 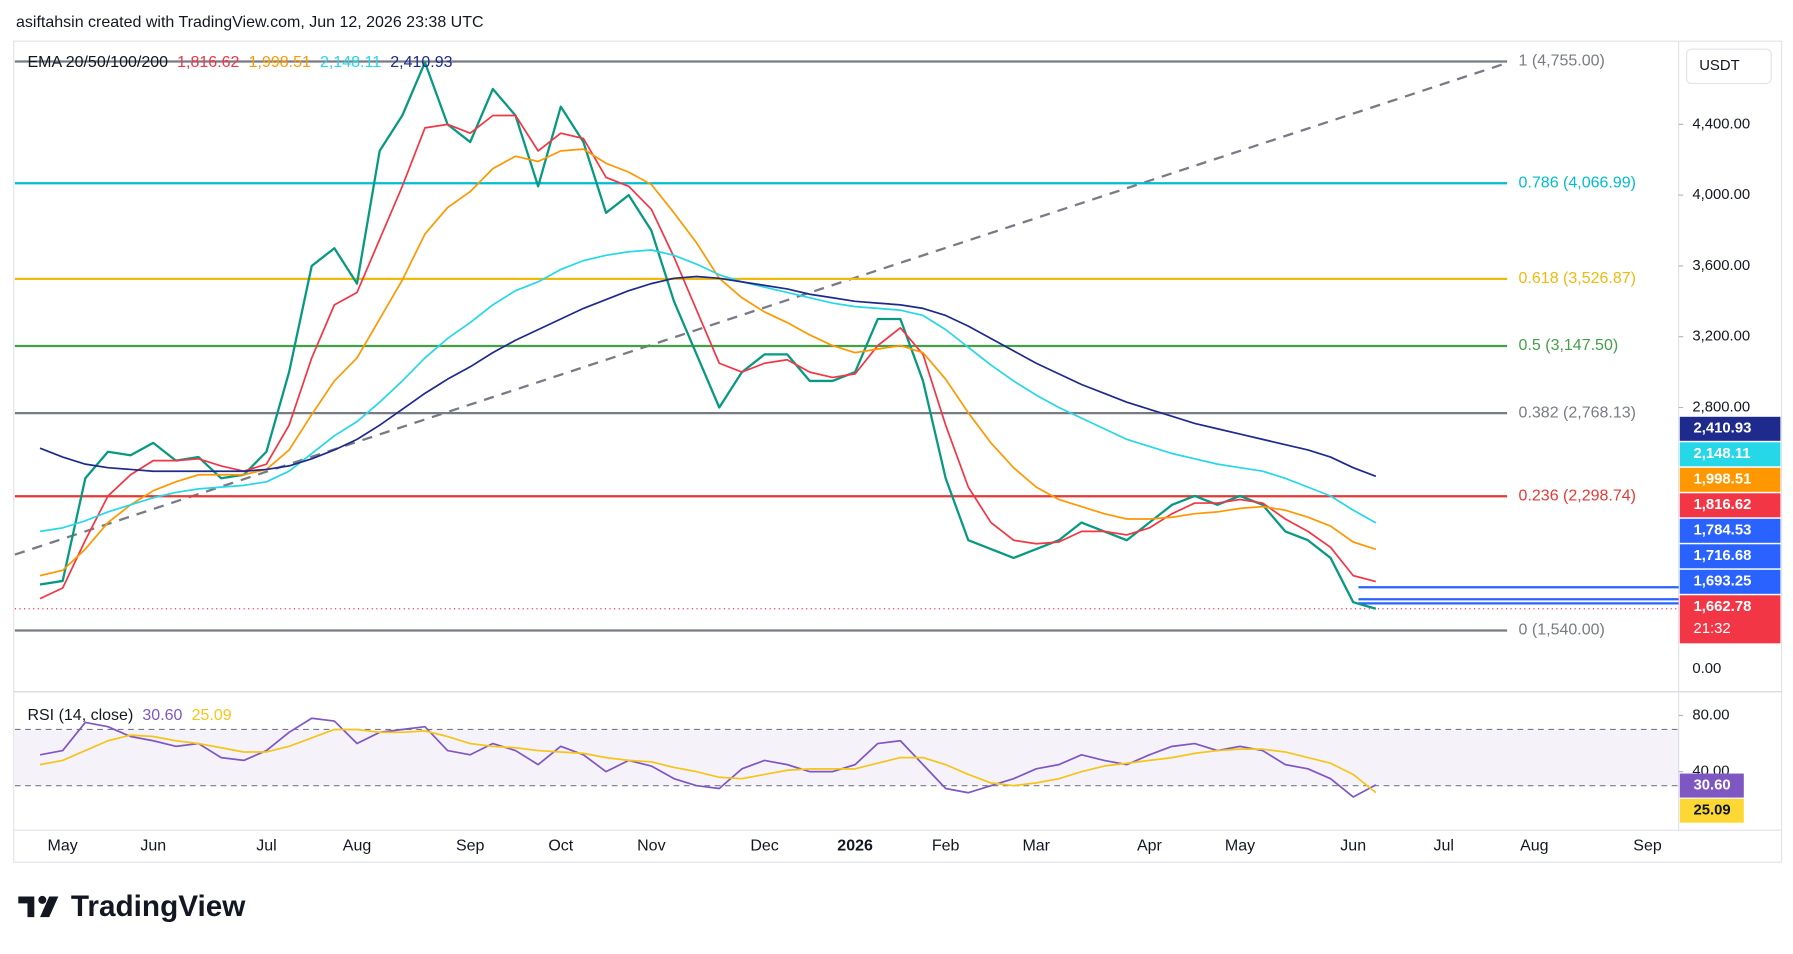 I want to click on legend-value: 25.09, so click(x=212, y=715).